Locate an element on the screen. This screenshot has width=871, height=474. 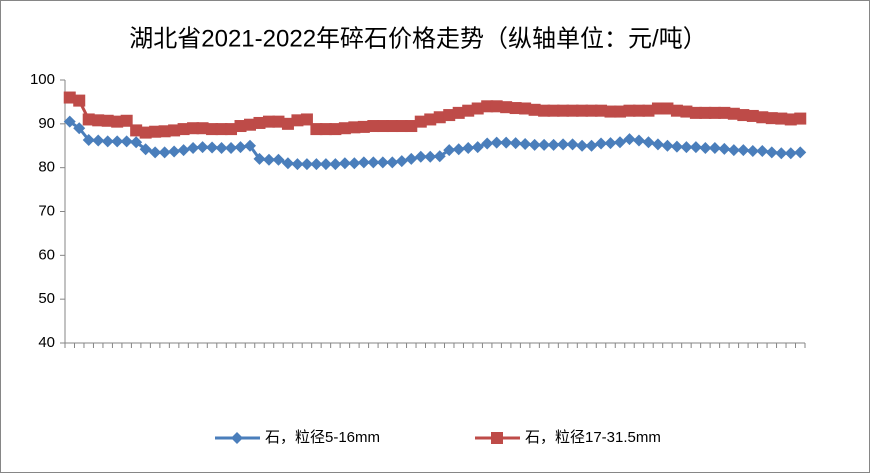
y-tick-label: 50 is located at coordinates (46, 298).